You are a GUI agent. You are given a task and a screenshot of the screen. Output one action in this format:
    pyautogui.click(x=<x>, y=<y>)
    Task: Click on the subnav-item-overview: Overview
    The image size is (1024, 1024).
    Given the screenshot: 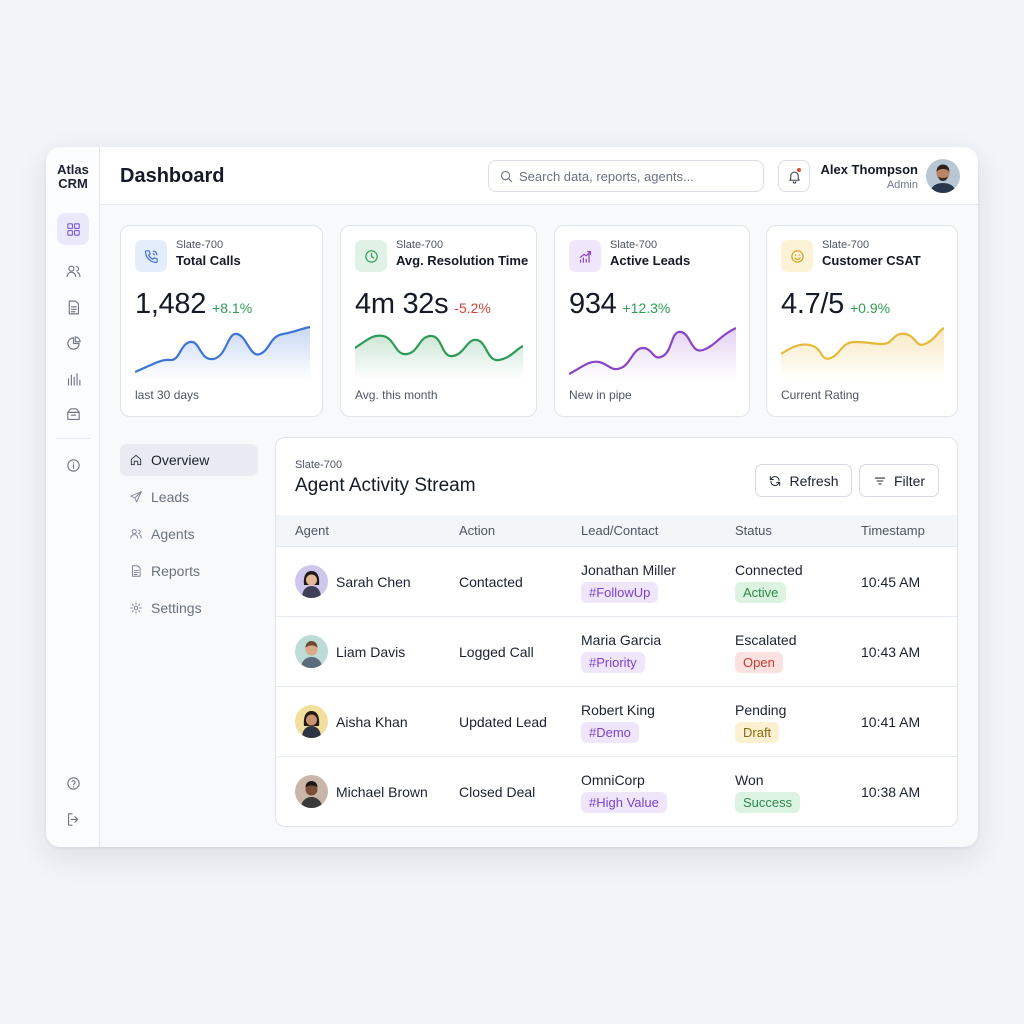 What is the action you would take?
    pyautogui.click(x=189, y=460)
    